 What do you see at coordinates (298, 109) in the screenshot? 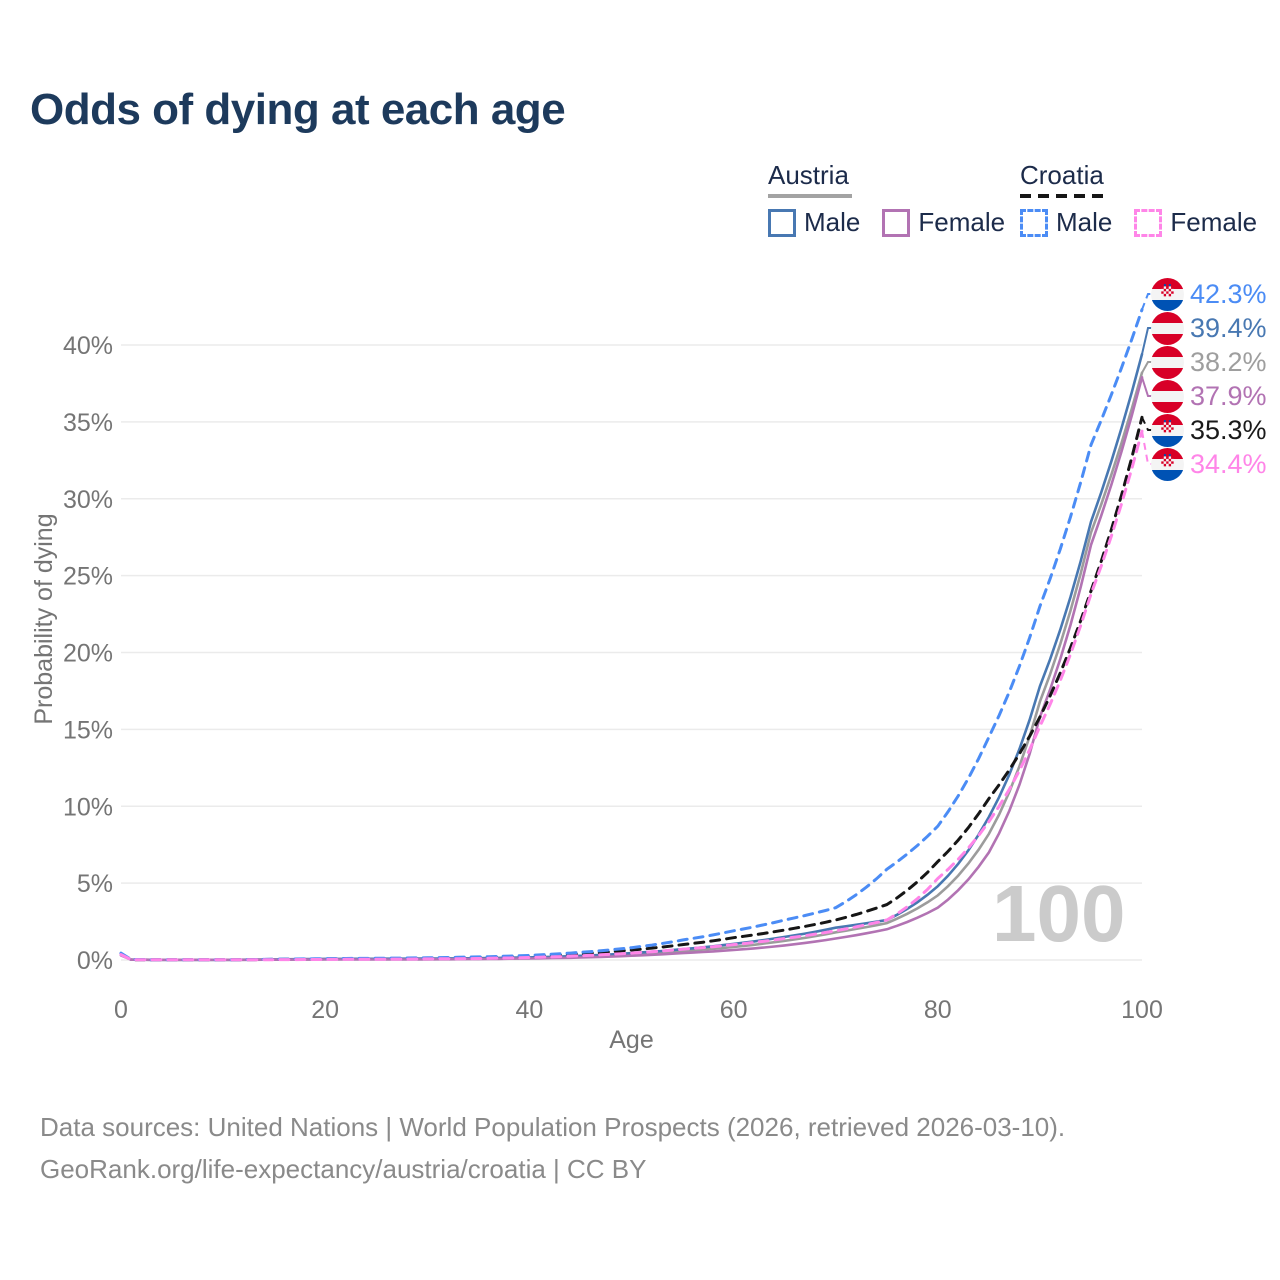
I see `page-title: Odds of dying at each age` at bounding box center [298, 109].